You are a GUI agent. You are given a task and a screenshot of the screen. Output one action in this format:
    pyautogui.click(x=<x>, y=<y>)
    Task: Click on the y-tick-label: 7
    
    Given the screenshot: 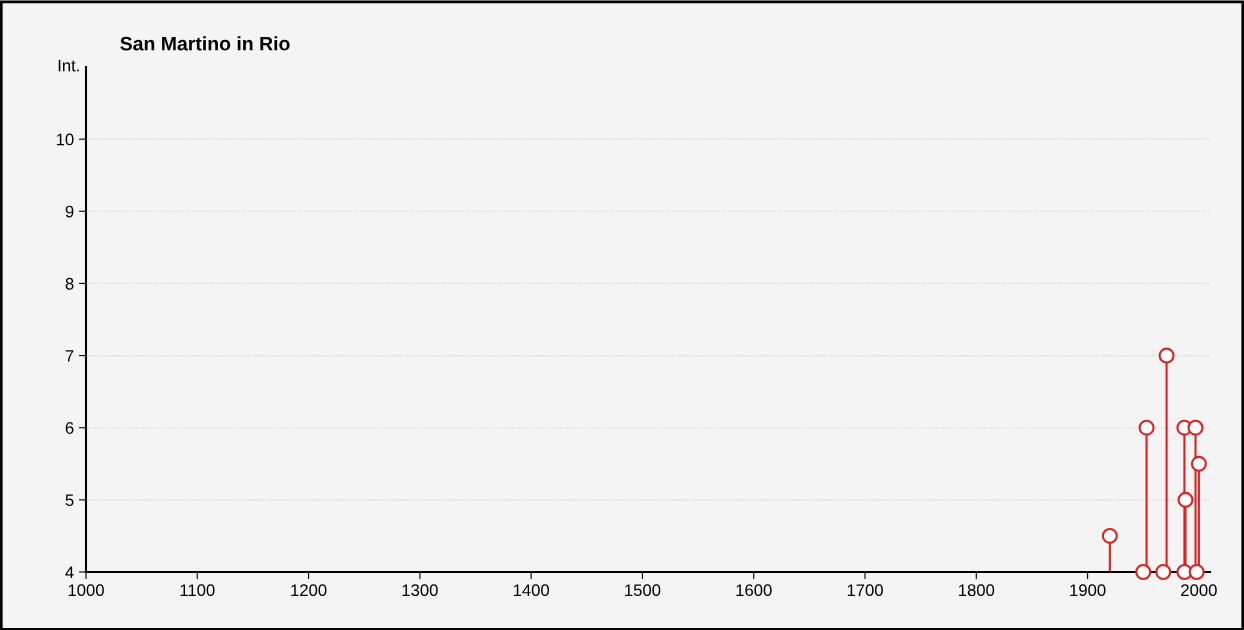 What is the action you would take?
    pyautogui.click(x=69, y=356)
    